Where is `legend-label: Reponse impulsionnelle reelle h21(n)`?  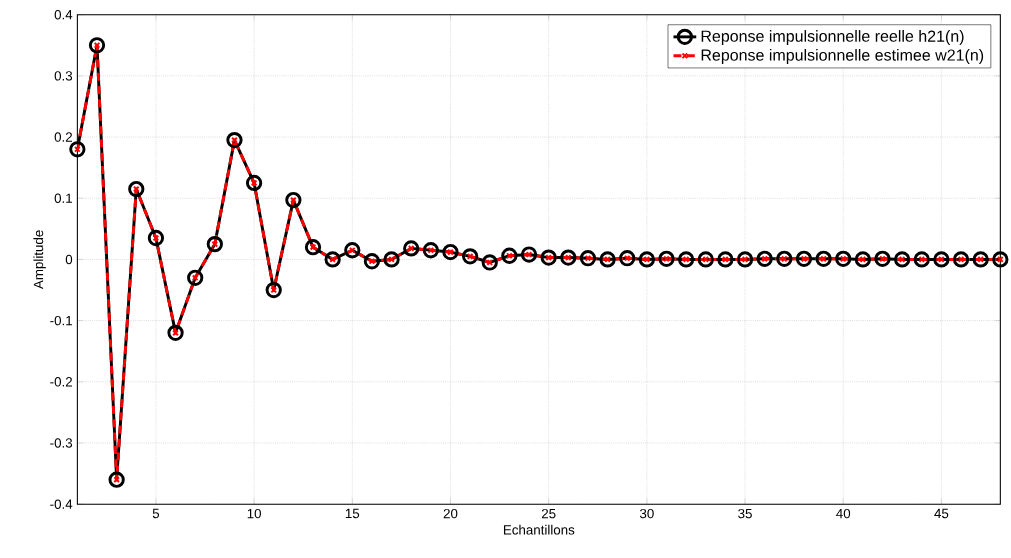 legend-label: Reponse impulsionnelle reelle h21(n) is located at coordinates (832, 38).